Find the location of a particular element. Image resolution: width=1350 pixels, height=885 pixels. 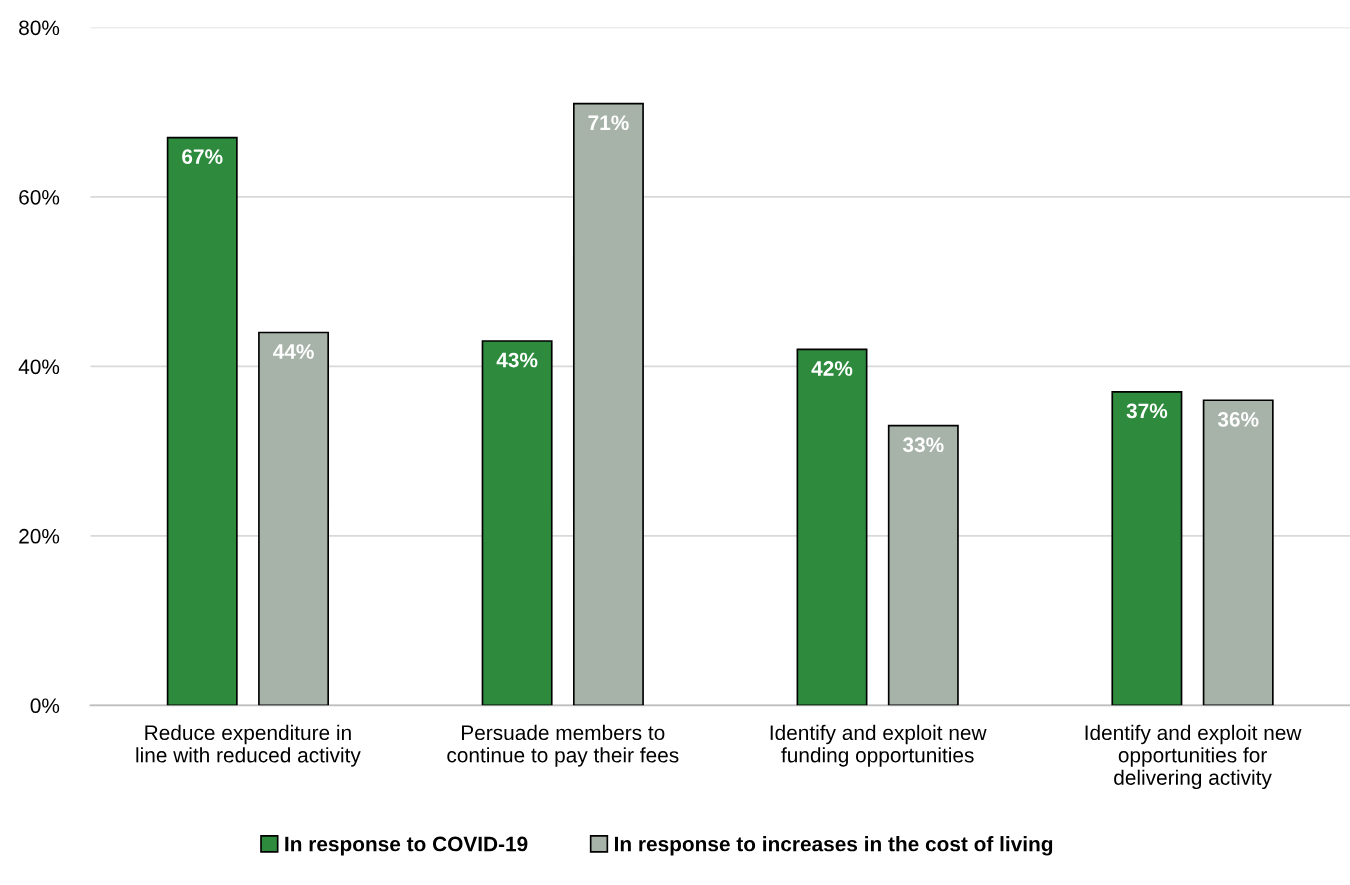

data-label: 43% is located at coordinates (517, 360).